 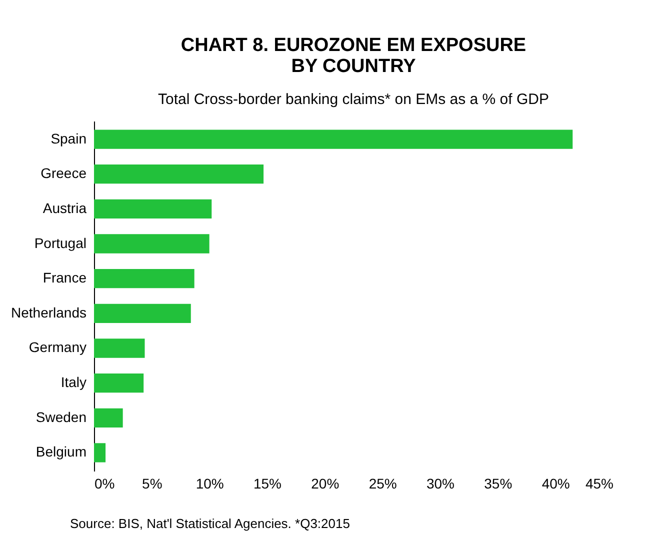 What do you see at coordinates (210, 484) in the screenshot?
I see `x-tick-label: 10%` at bounding box center [210, 484].